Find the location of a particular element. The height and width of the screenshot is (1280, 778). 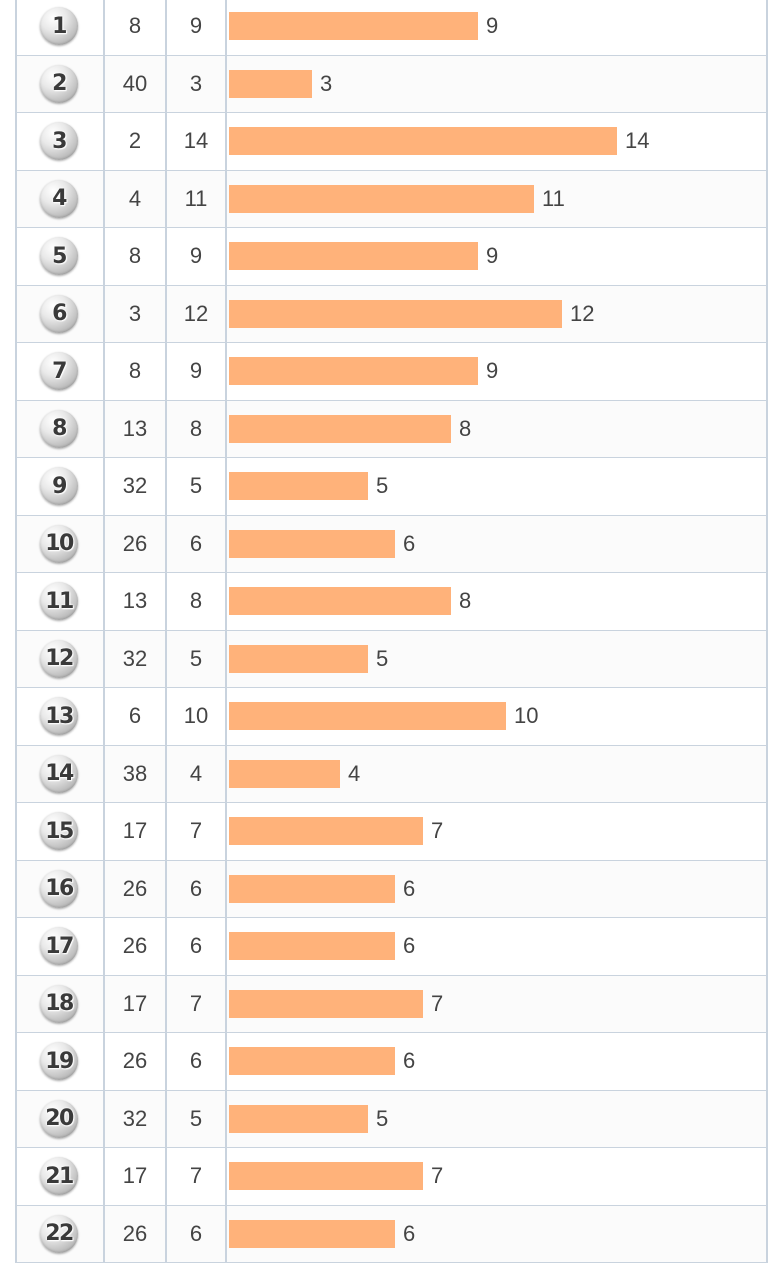

table-row: 7 8 9 9 is located at coordinates (391, 372).